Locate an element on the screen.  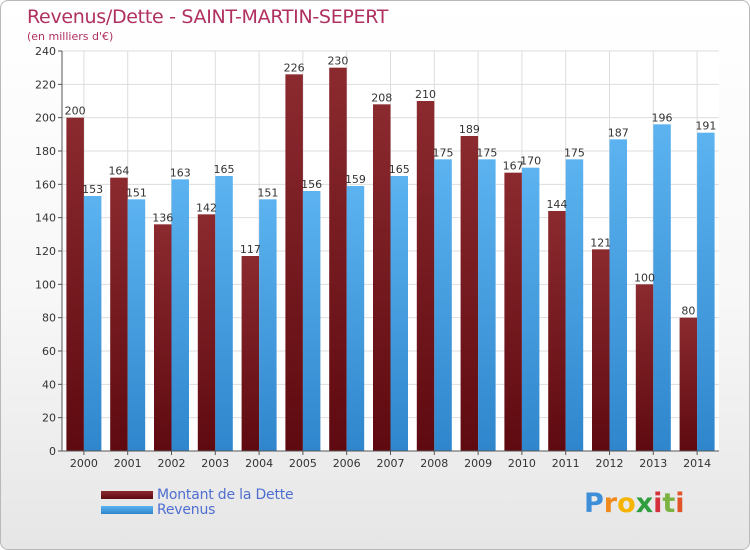
y-tick-label: 160 is located at coordinates (45, 184).